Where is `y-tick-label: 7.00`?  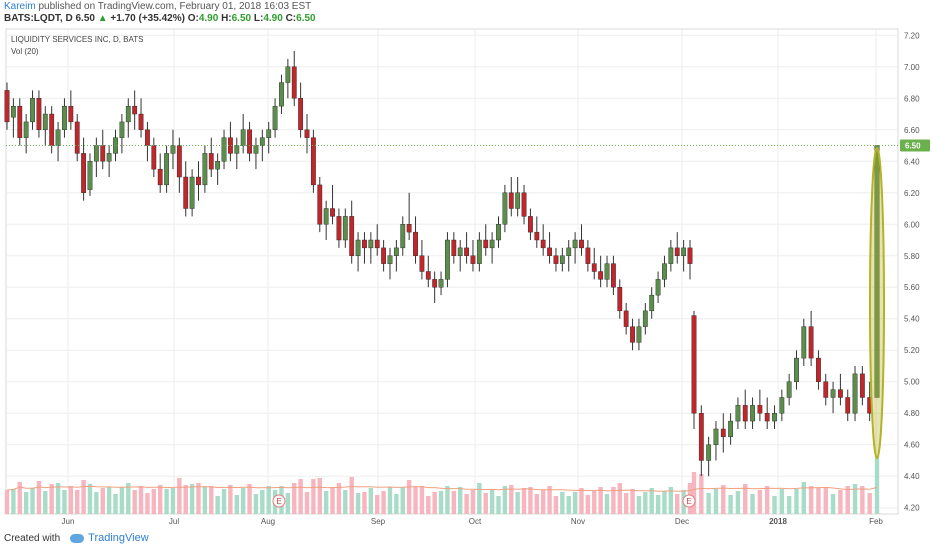
y-tick-label: 7.00 is located at coordinates (912, 67).